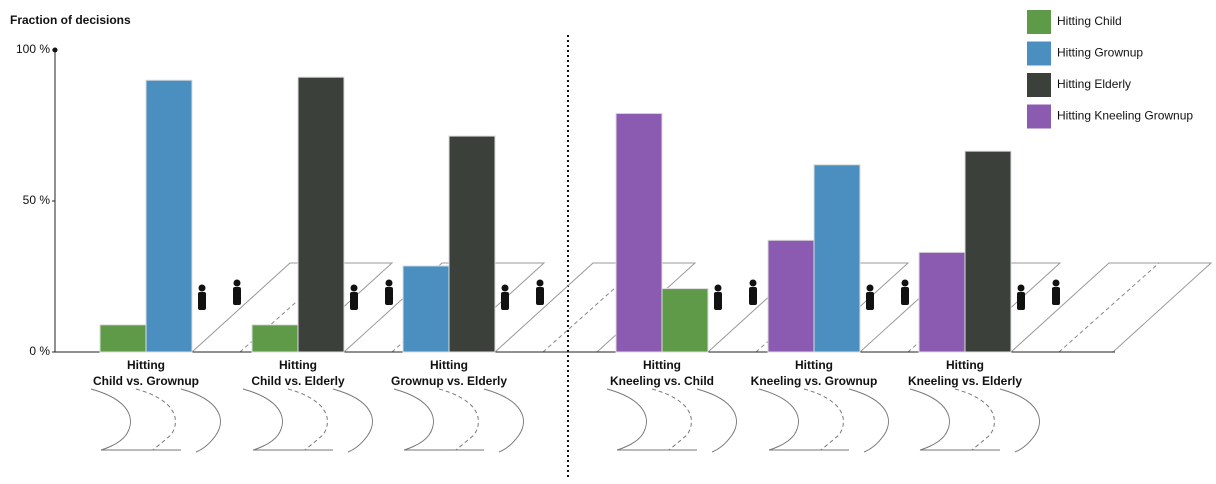  What do you see at coordinates (662, 381) in the screenshot?
I see `x-tick-label: Kneeling vs. Child` at bounding box center [662, 381].